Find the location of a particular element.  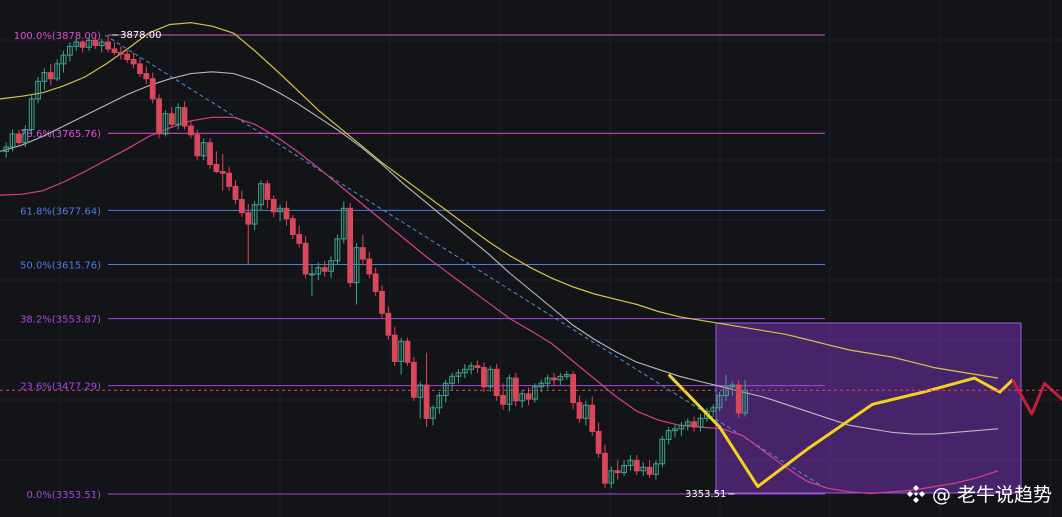

fib-label: 0.0%(3353.51) is located at coordinates (63, 495).